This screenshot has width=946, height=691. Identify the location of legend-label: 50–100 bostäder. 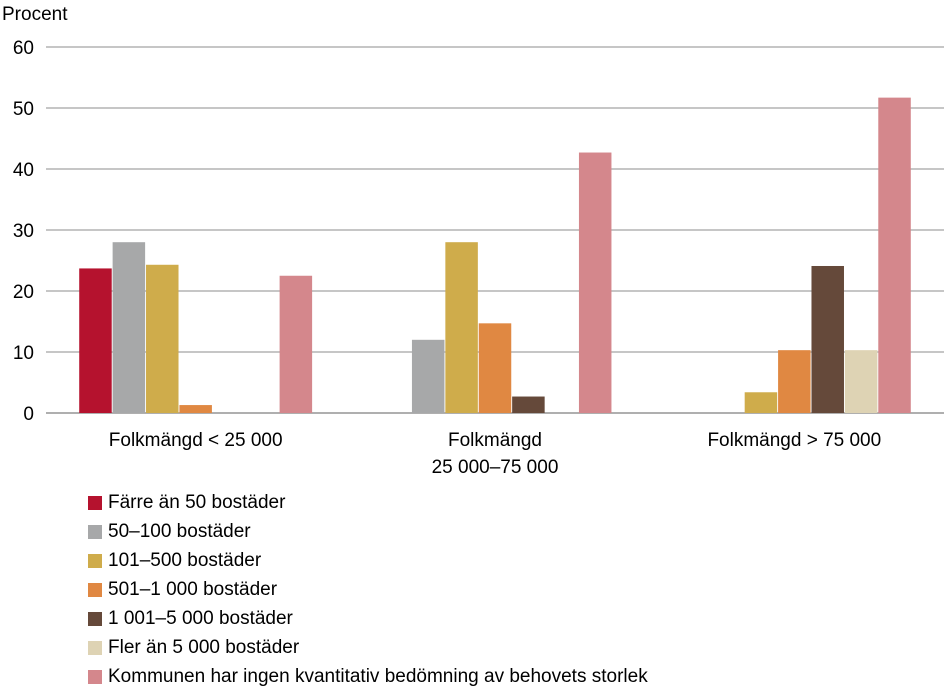
(179, 531).